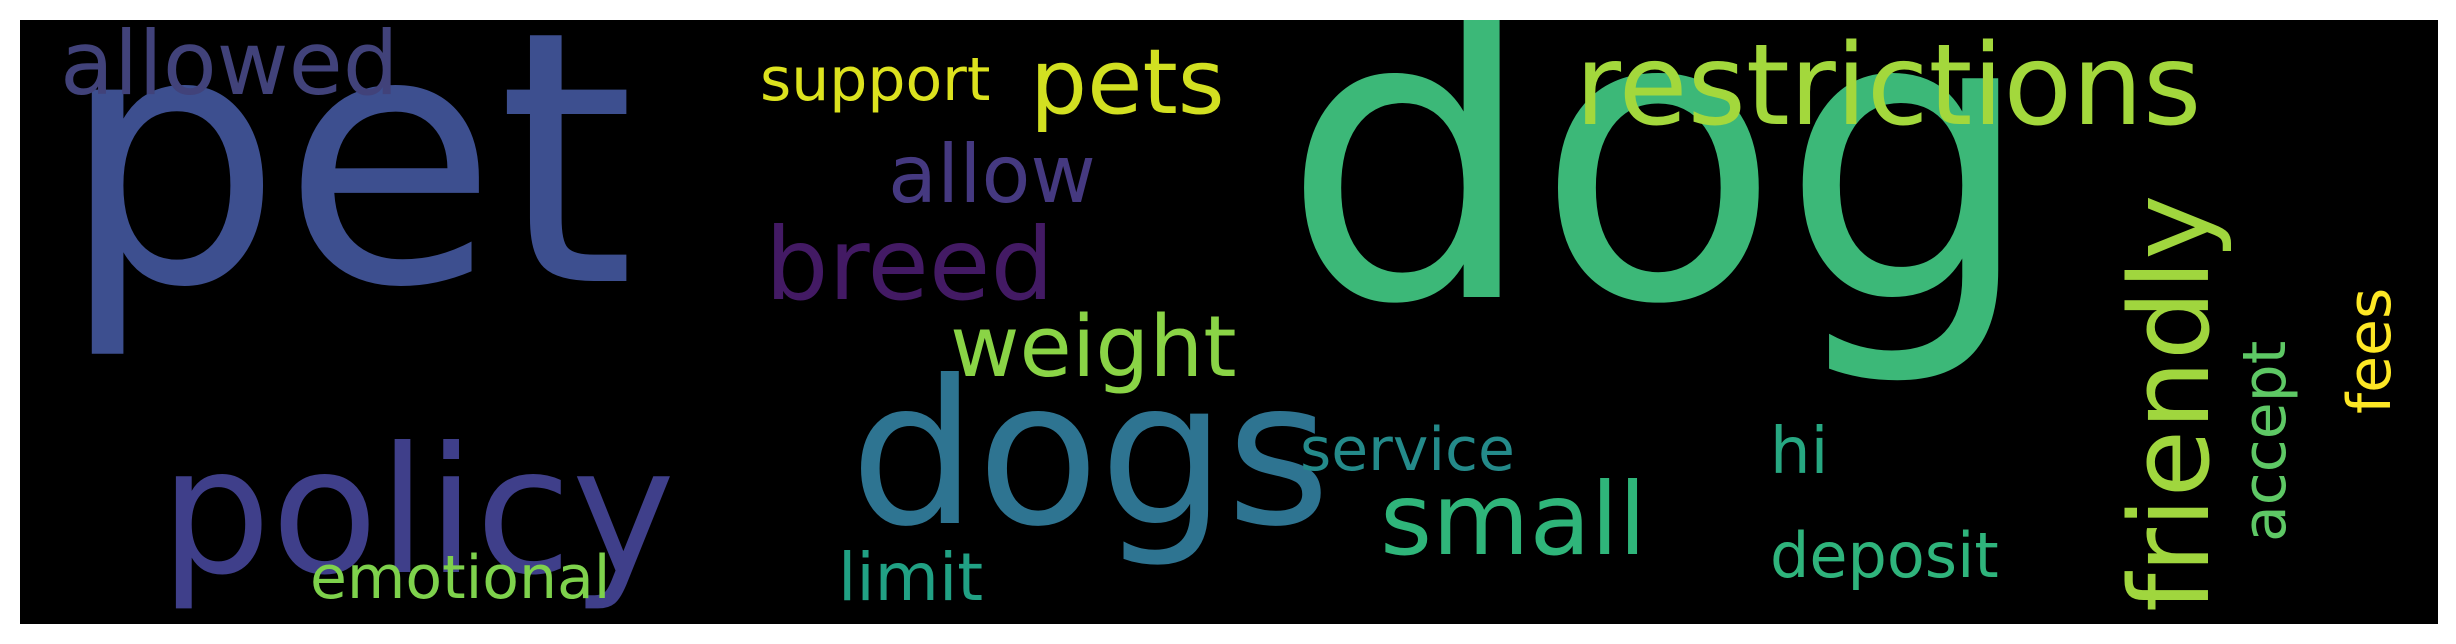 The image size is (2456, 644). I want to click on word-emotional: emotional, so click(460, 578).